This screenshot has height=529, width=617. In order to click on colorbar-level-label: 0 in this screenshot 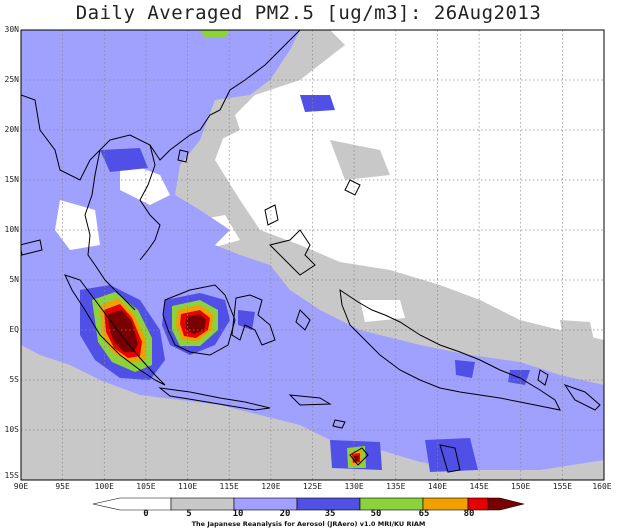, I will do `click(146, 514)`.